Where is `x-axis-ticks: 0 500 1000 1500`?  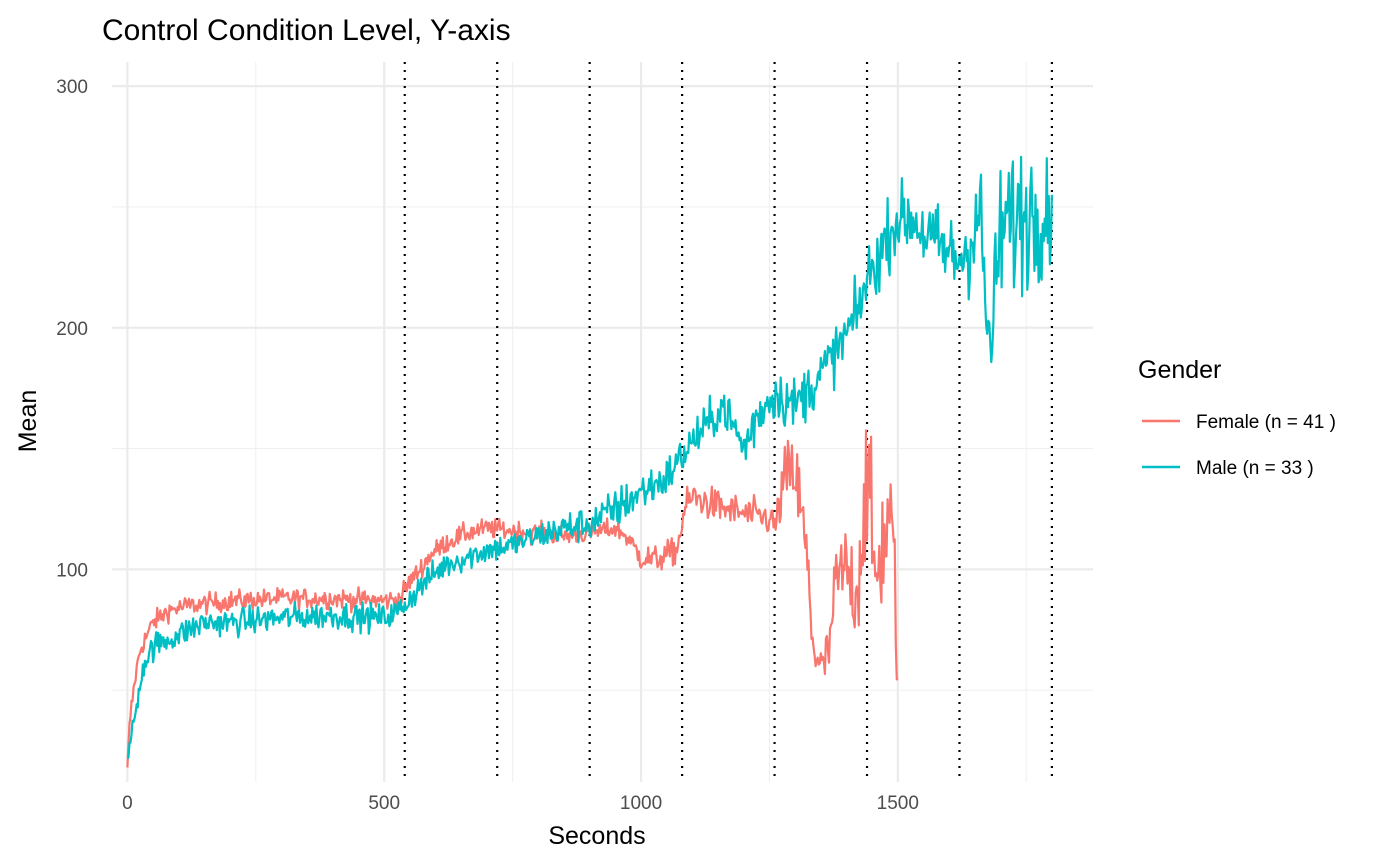
x-axis-ticks: 0 500 1000 1500 is located at coordinates (520, 803).